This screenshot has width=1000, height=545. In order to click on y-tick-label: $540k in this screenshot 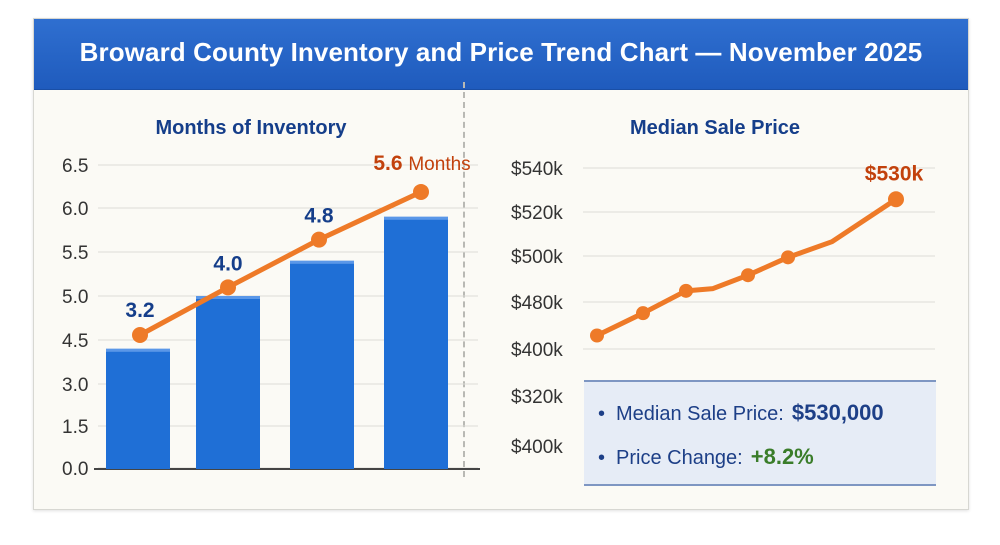, I will do `click(537, 169)`.